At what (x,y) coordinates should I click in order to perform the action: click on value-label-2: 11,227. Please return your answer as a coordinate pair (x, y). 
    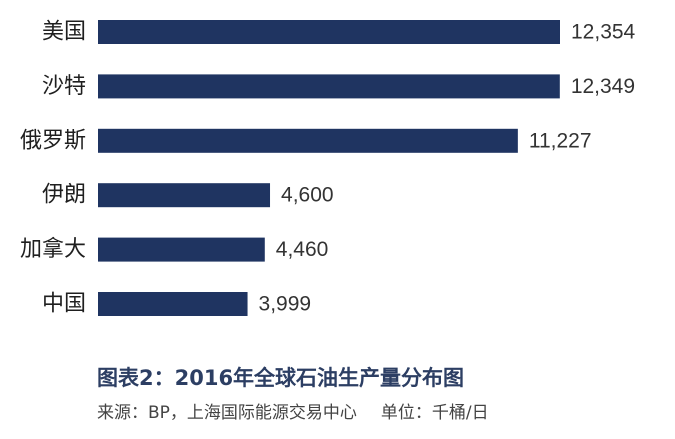
    Looking at the image, I should click on (560, 140).